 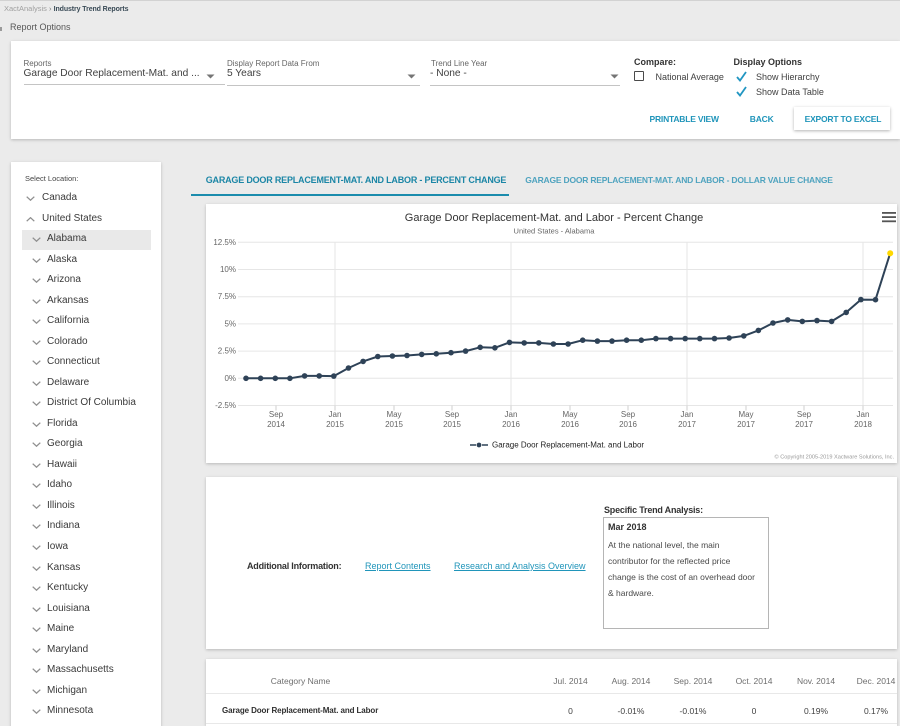 What do you see at coordinates (228, 269) in the screenshot?
I see `svg-text: 10%` at bounding box center [228, 269].